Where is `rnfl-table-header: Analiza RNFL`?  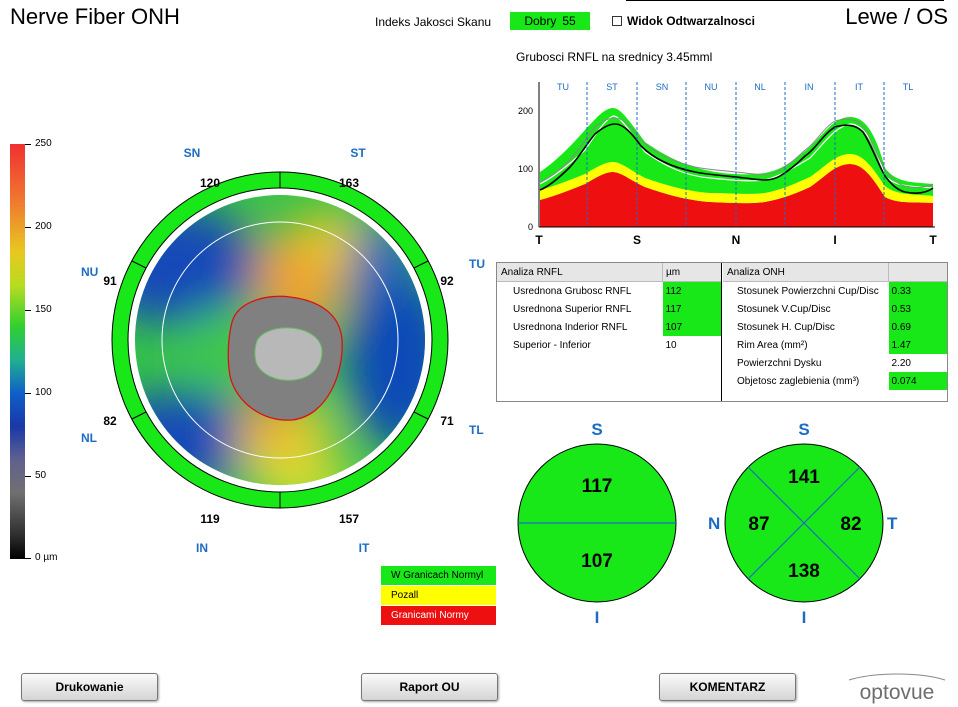
rnfl-table-header: Analiza RNFL is located at coordinates (580, 272).